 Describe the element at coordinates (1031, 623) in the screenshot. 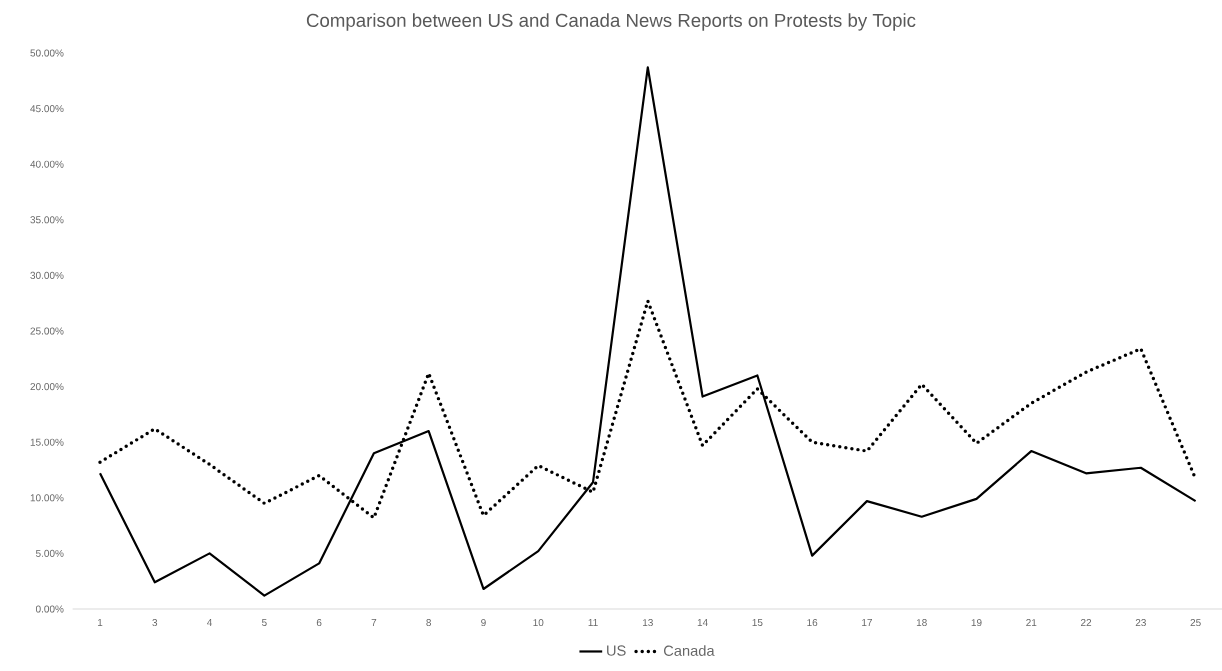

I see `x-tick-label: 21` at that location.